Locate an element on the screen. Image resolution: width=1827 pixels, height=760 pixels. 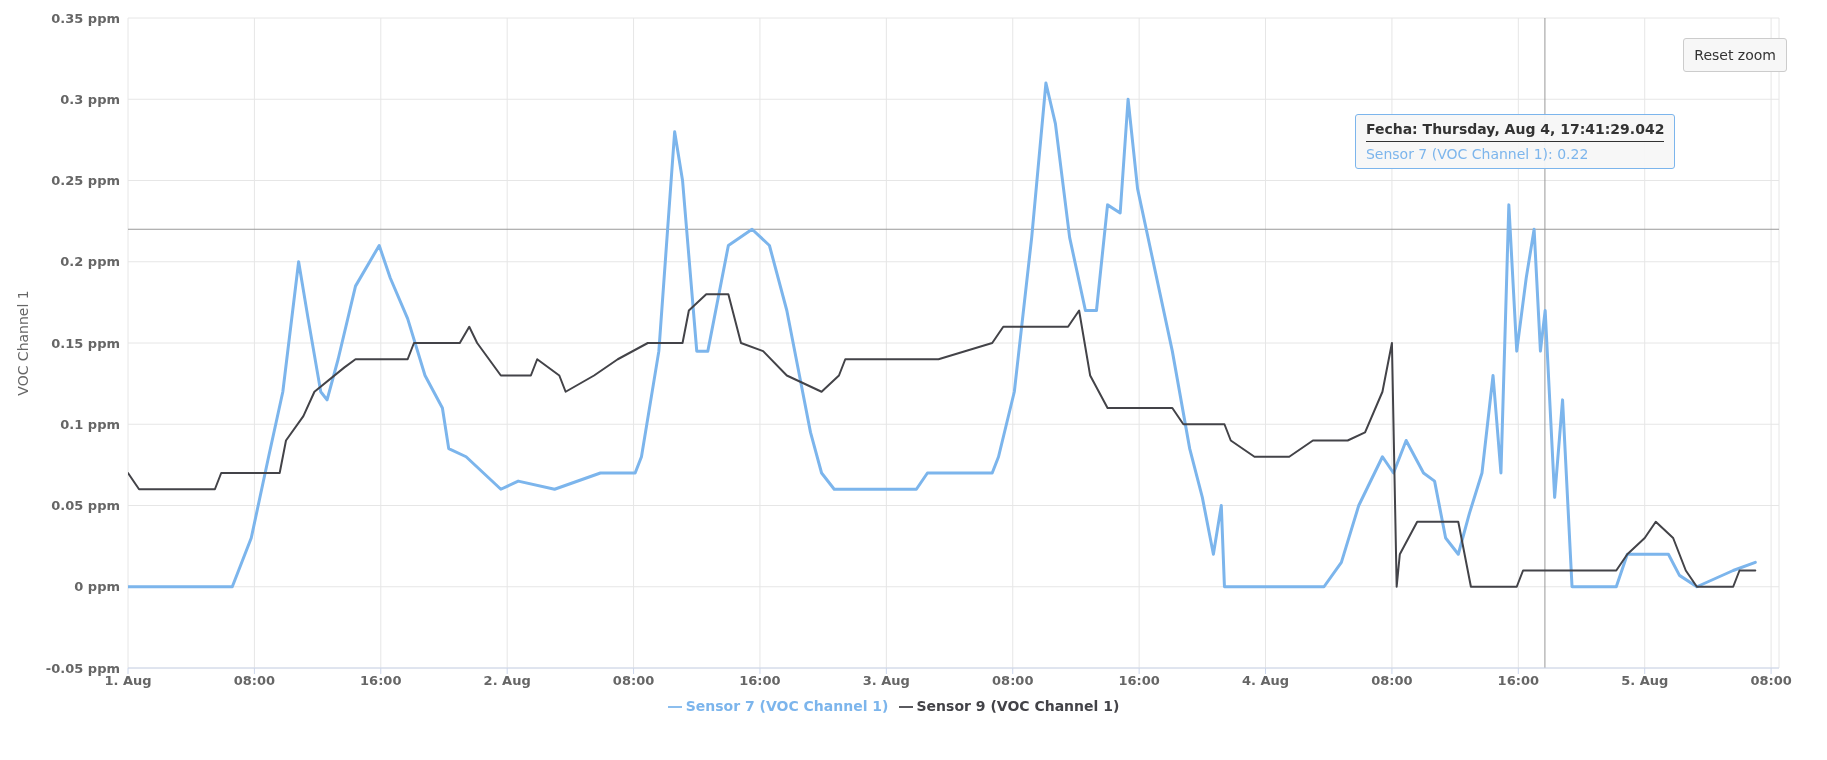
y-tick-label: 0.35 ppm is located at coordinates (85, 18).